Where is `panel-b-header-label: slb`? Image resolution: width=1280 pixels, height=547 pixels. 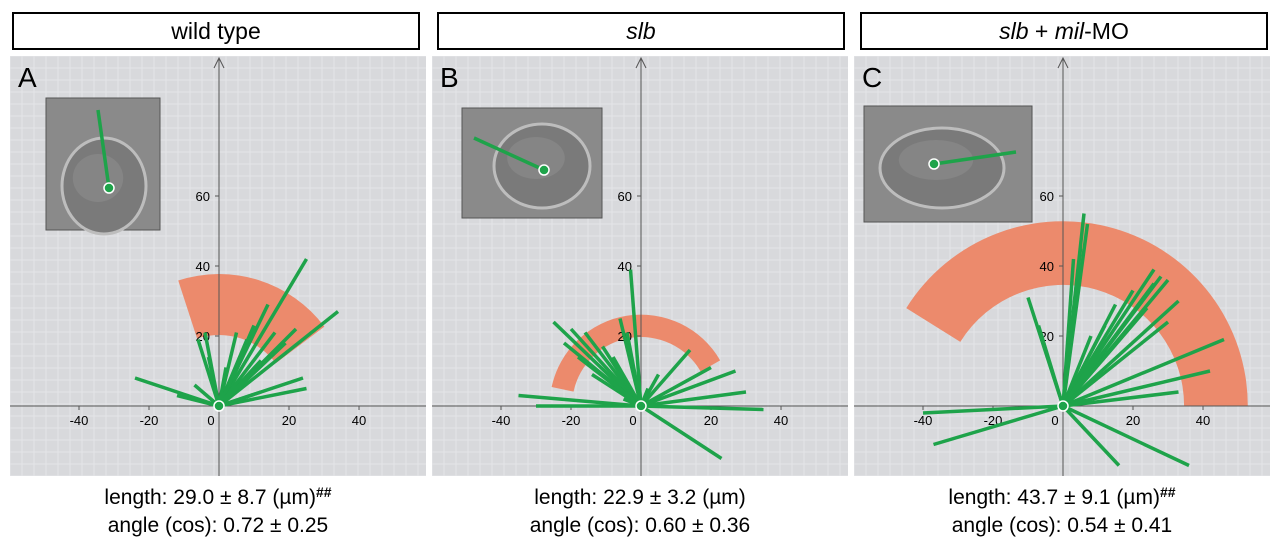 panel-b-header-label: slb is located at coordinates (641, 30).